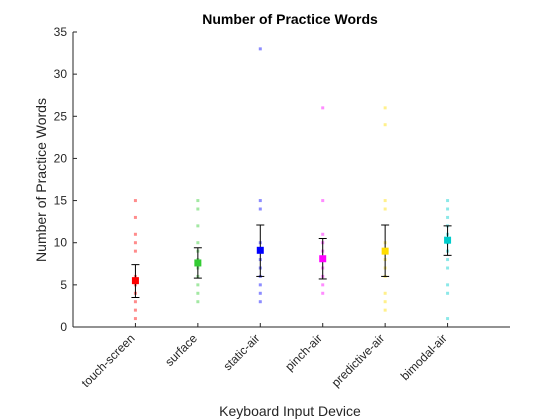 This screenshot has height=420, width=560. Describe the element at coordinates (63, 285) in the screenshot. I see `y-tick-label: 5` at that location.